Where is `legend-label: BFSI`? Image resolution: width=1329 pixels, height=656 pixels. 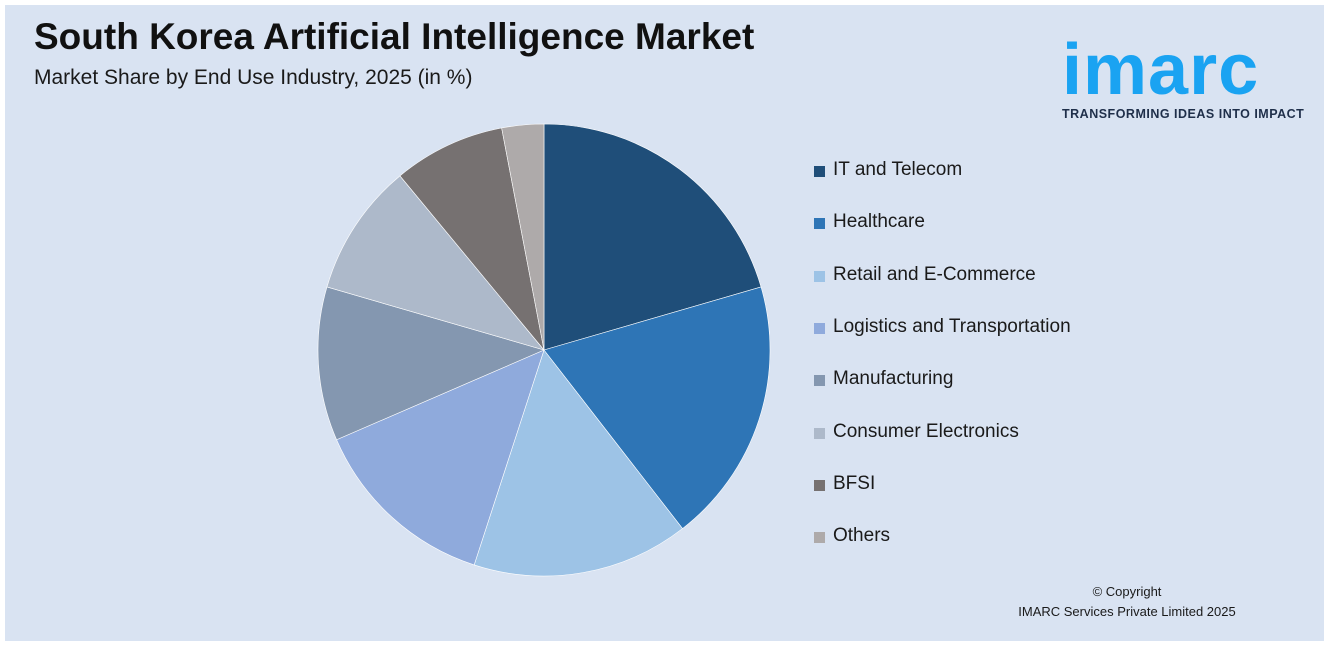
legend-label: BFSI is located at coordinates (854, 483).